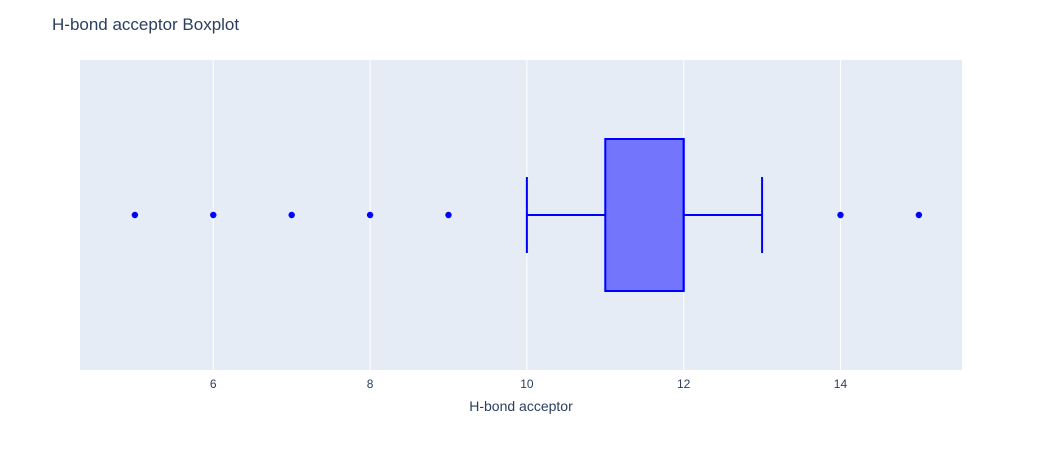 This screenshot has width=1042, height=450. What do you see at coordinates (684, 384) in the screenshot?
I see `x-tick-label: 12` at bounding box center [684, 384].